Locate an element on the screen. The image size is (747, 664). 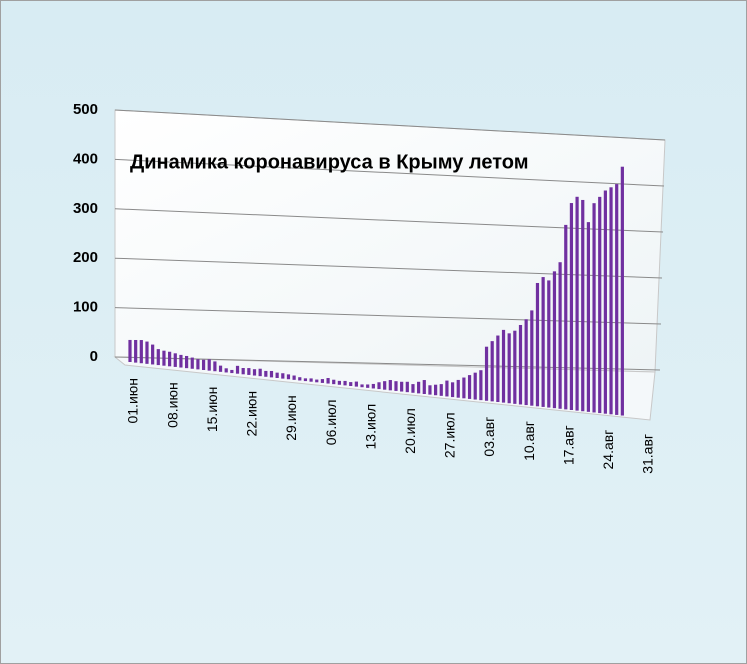
x-tick-label: 03.авг is located at coordinates (489, 437).